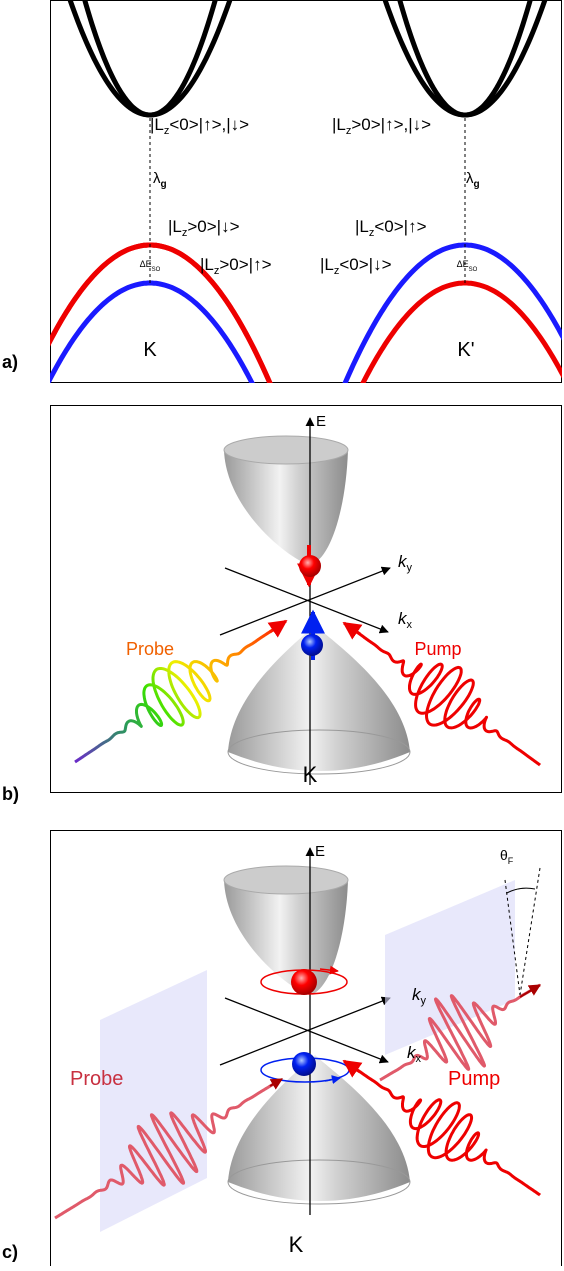 Image resolution: width=564 pixels, height=1271 pixels. I want to click on subscript: x, so click(419, 1059).